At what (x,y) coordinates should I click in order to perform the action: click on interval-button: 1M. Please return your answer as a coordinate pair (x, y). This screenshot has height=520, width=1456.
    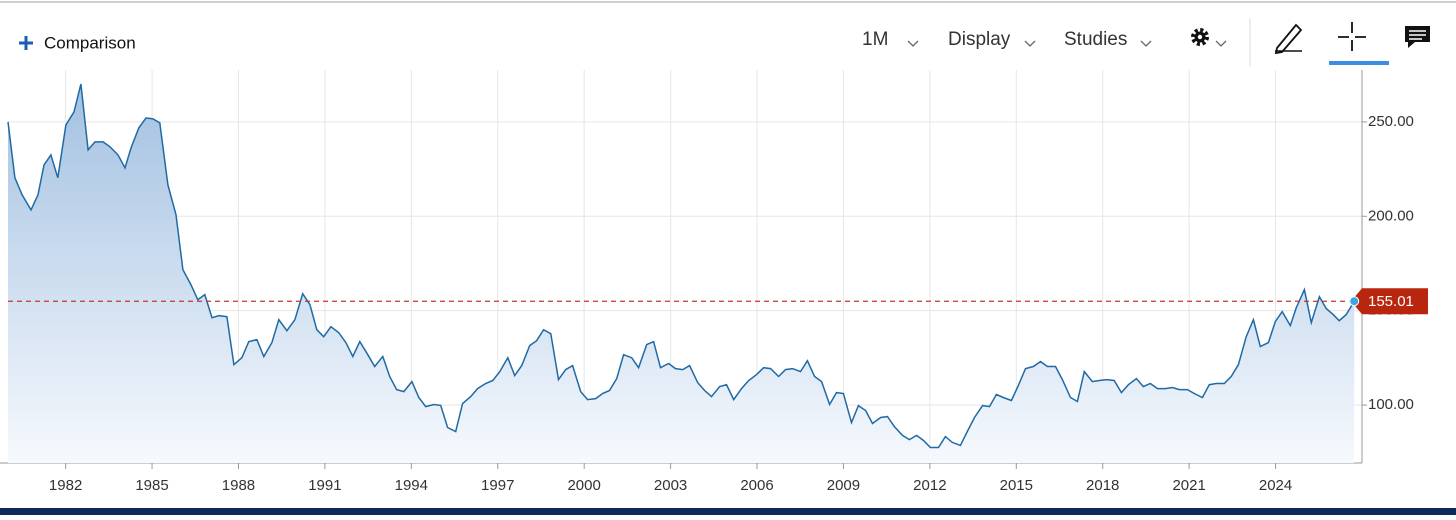
    Looking at the image, I should click on (890, 39).